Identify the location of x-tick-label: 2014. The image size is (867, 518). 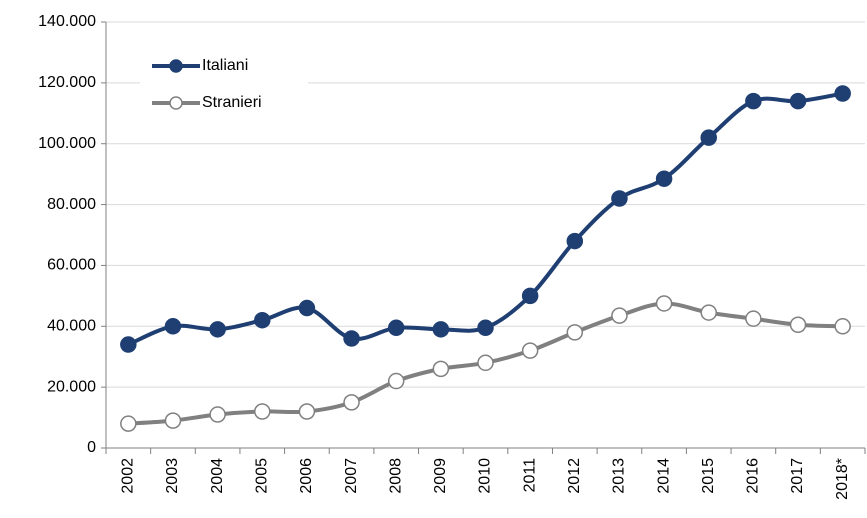
(663, 476).